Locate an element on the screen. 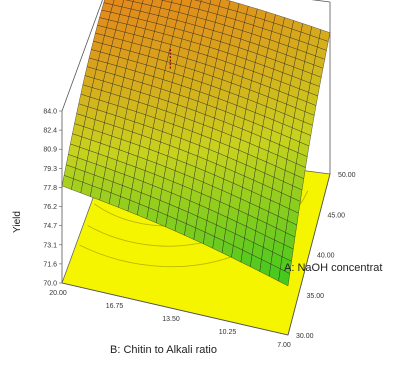 The height and width of the screenshot is (365, 417). z-axis-ticks: 70.0 71.6 73.1 74.7 76.2 77.8 79.3 80.9 82.4 84.0 is located at coordinates (52, 198).